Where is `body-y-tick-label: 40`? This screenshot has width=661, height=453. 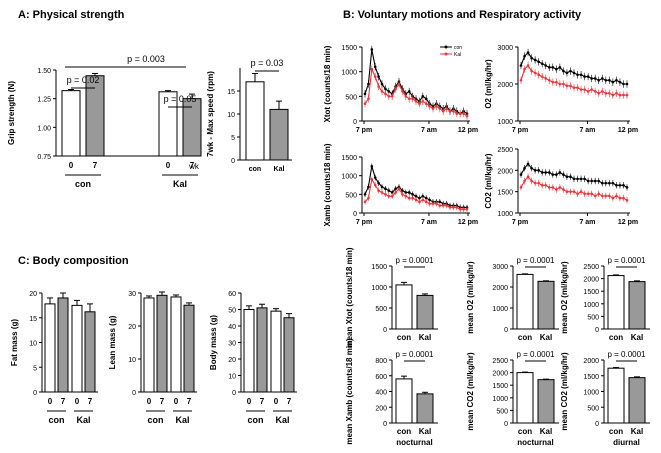 body-y-tick-label: 40 is located at coordinates (232, 327).